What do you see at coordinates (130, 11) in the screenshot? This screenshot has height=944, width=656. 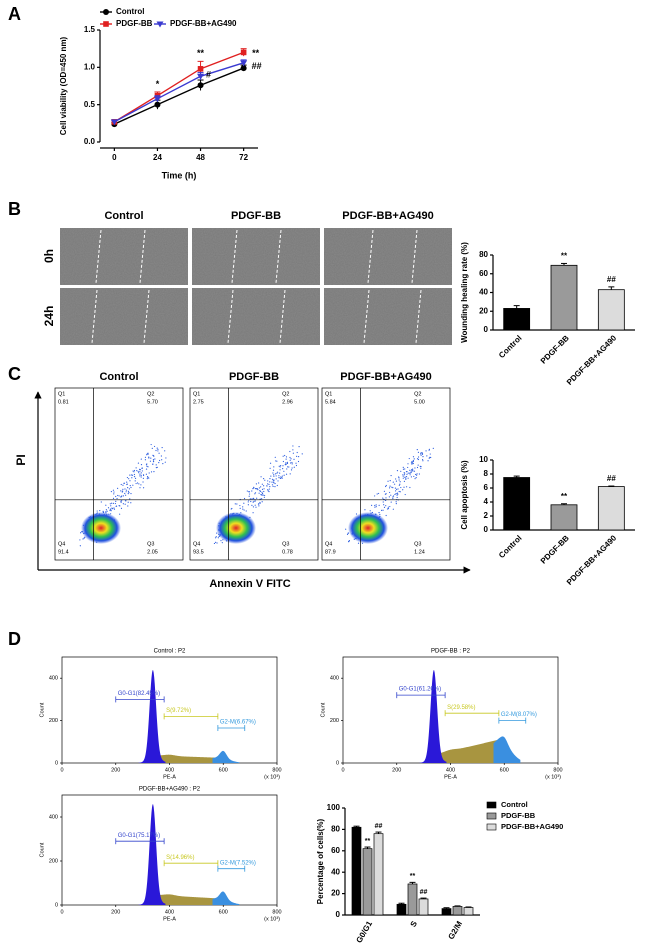 I see `legend-label: Control` at bounding box center [130, 11].